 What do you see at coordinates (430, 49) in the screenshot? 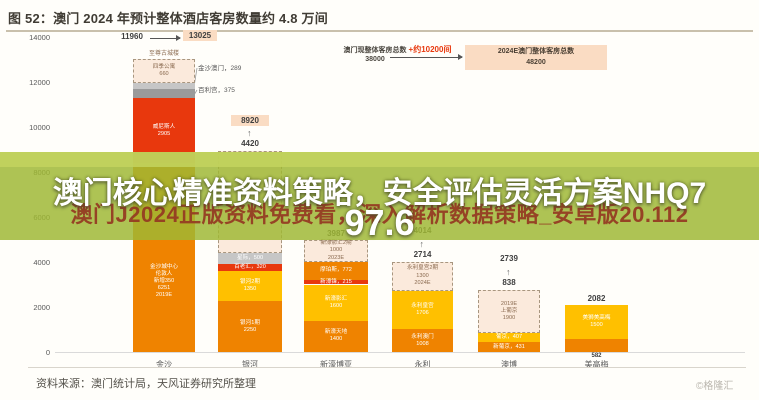
I see `rooms-delta-label: +约10200间` at bounding box center [430, 49].